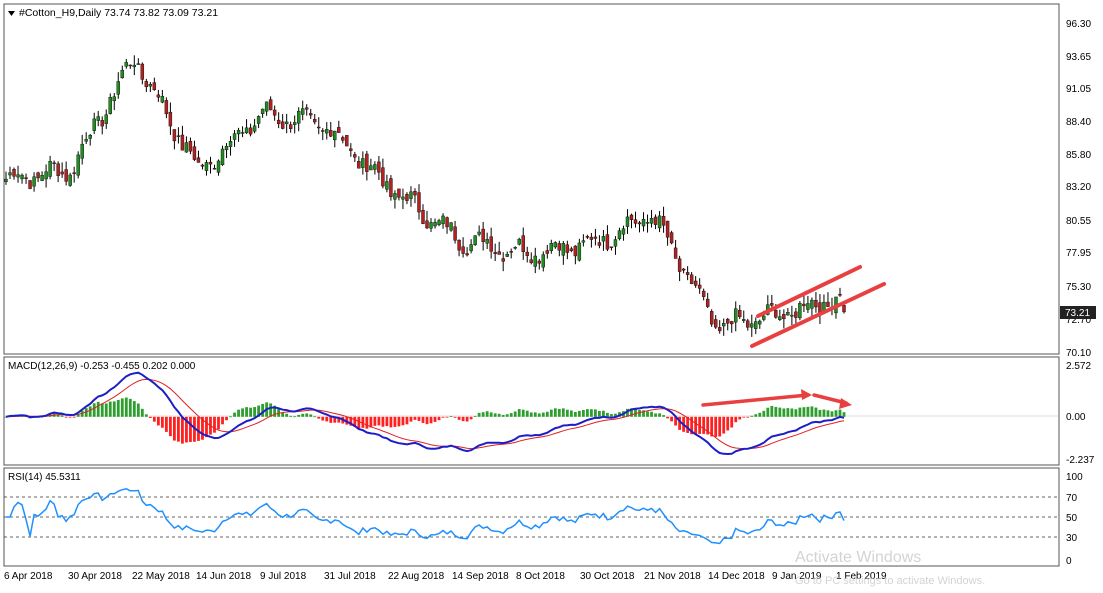  Describe the element at coordinates (1078, 155) in the screenshot. I see `price-tick: 85.80` at that location.